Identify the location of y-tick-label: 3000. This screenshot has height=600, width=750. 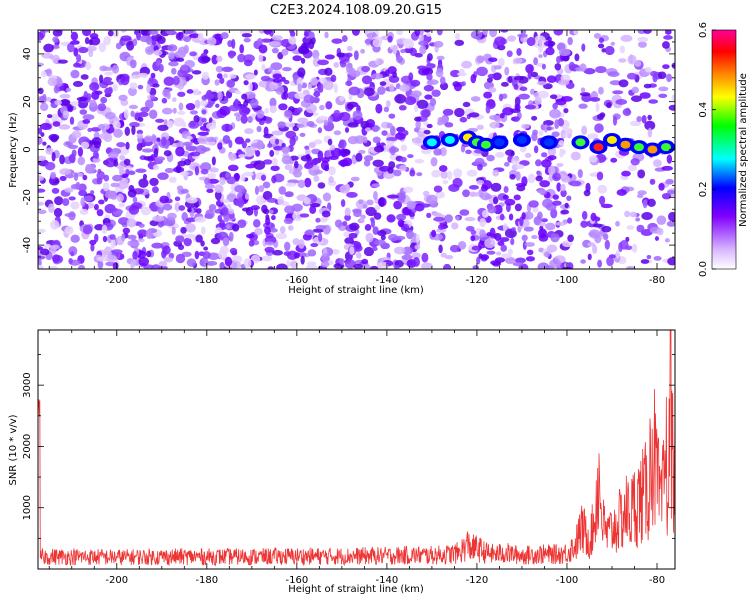
(27, 384).